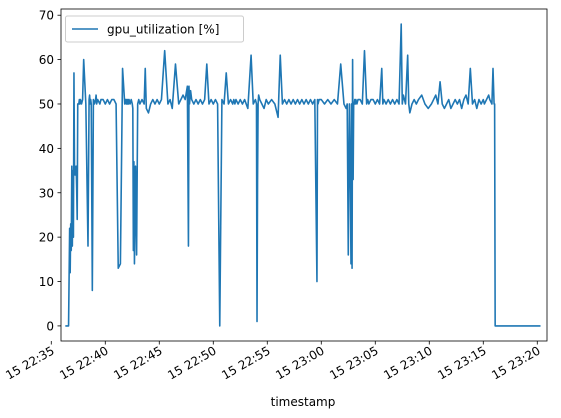 The height and width of the screenshot is (418, 561). What do you see at coordinates (303, 402) in the screenshot?
I see `x-axis-label: timestamp` at bounding box center [303, 402].